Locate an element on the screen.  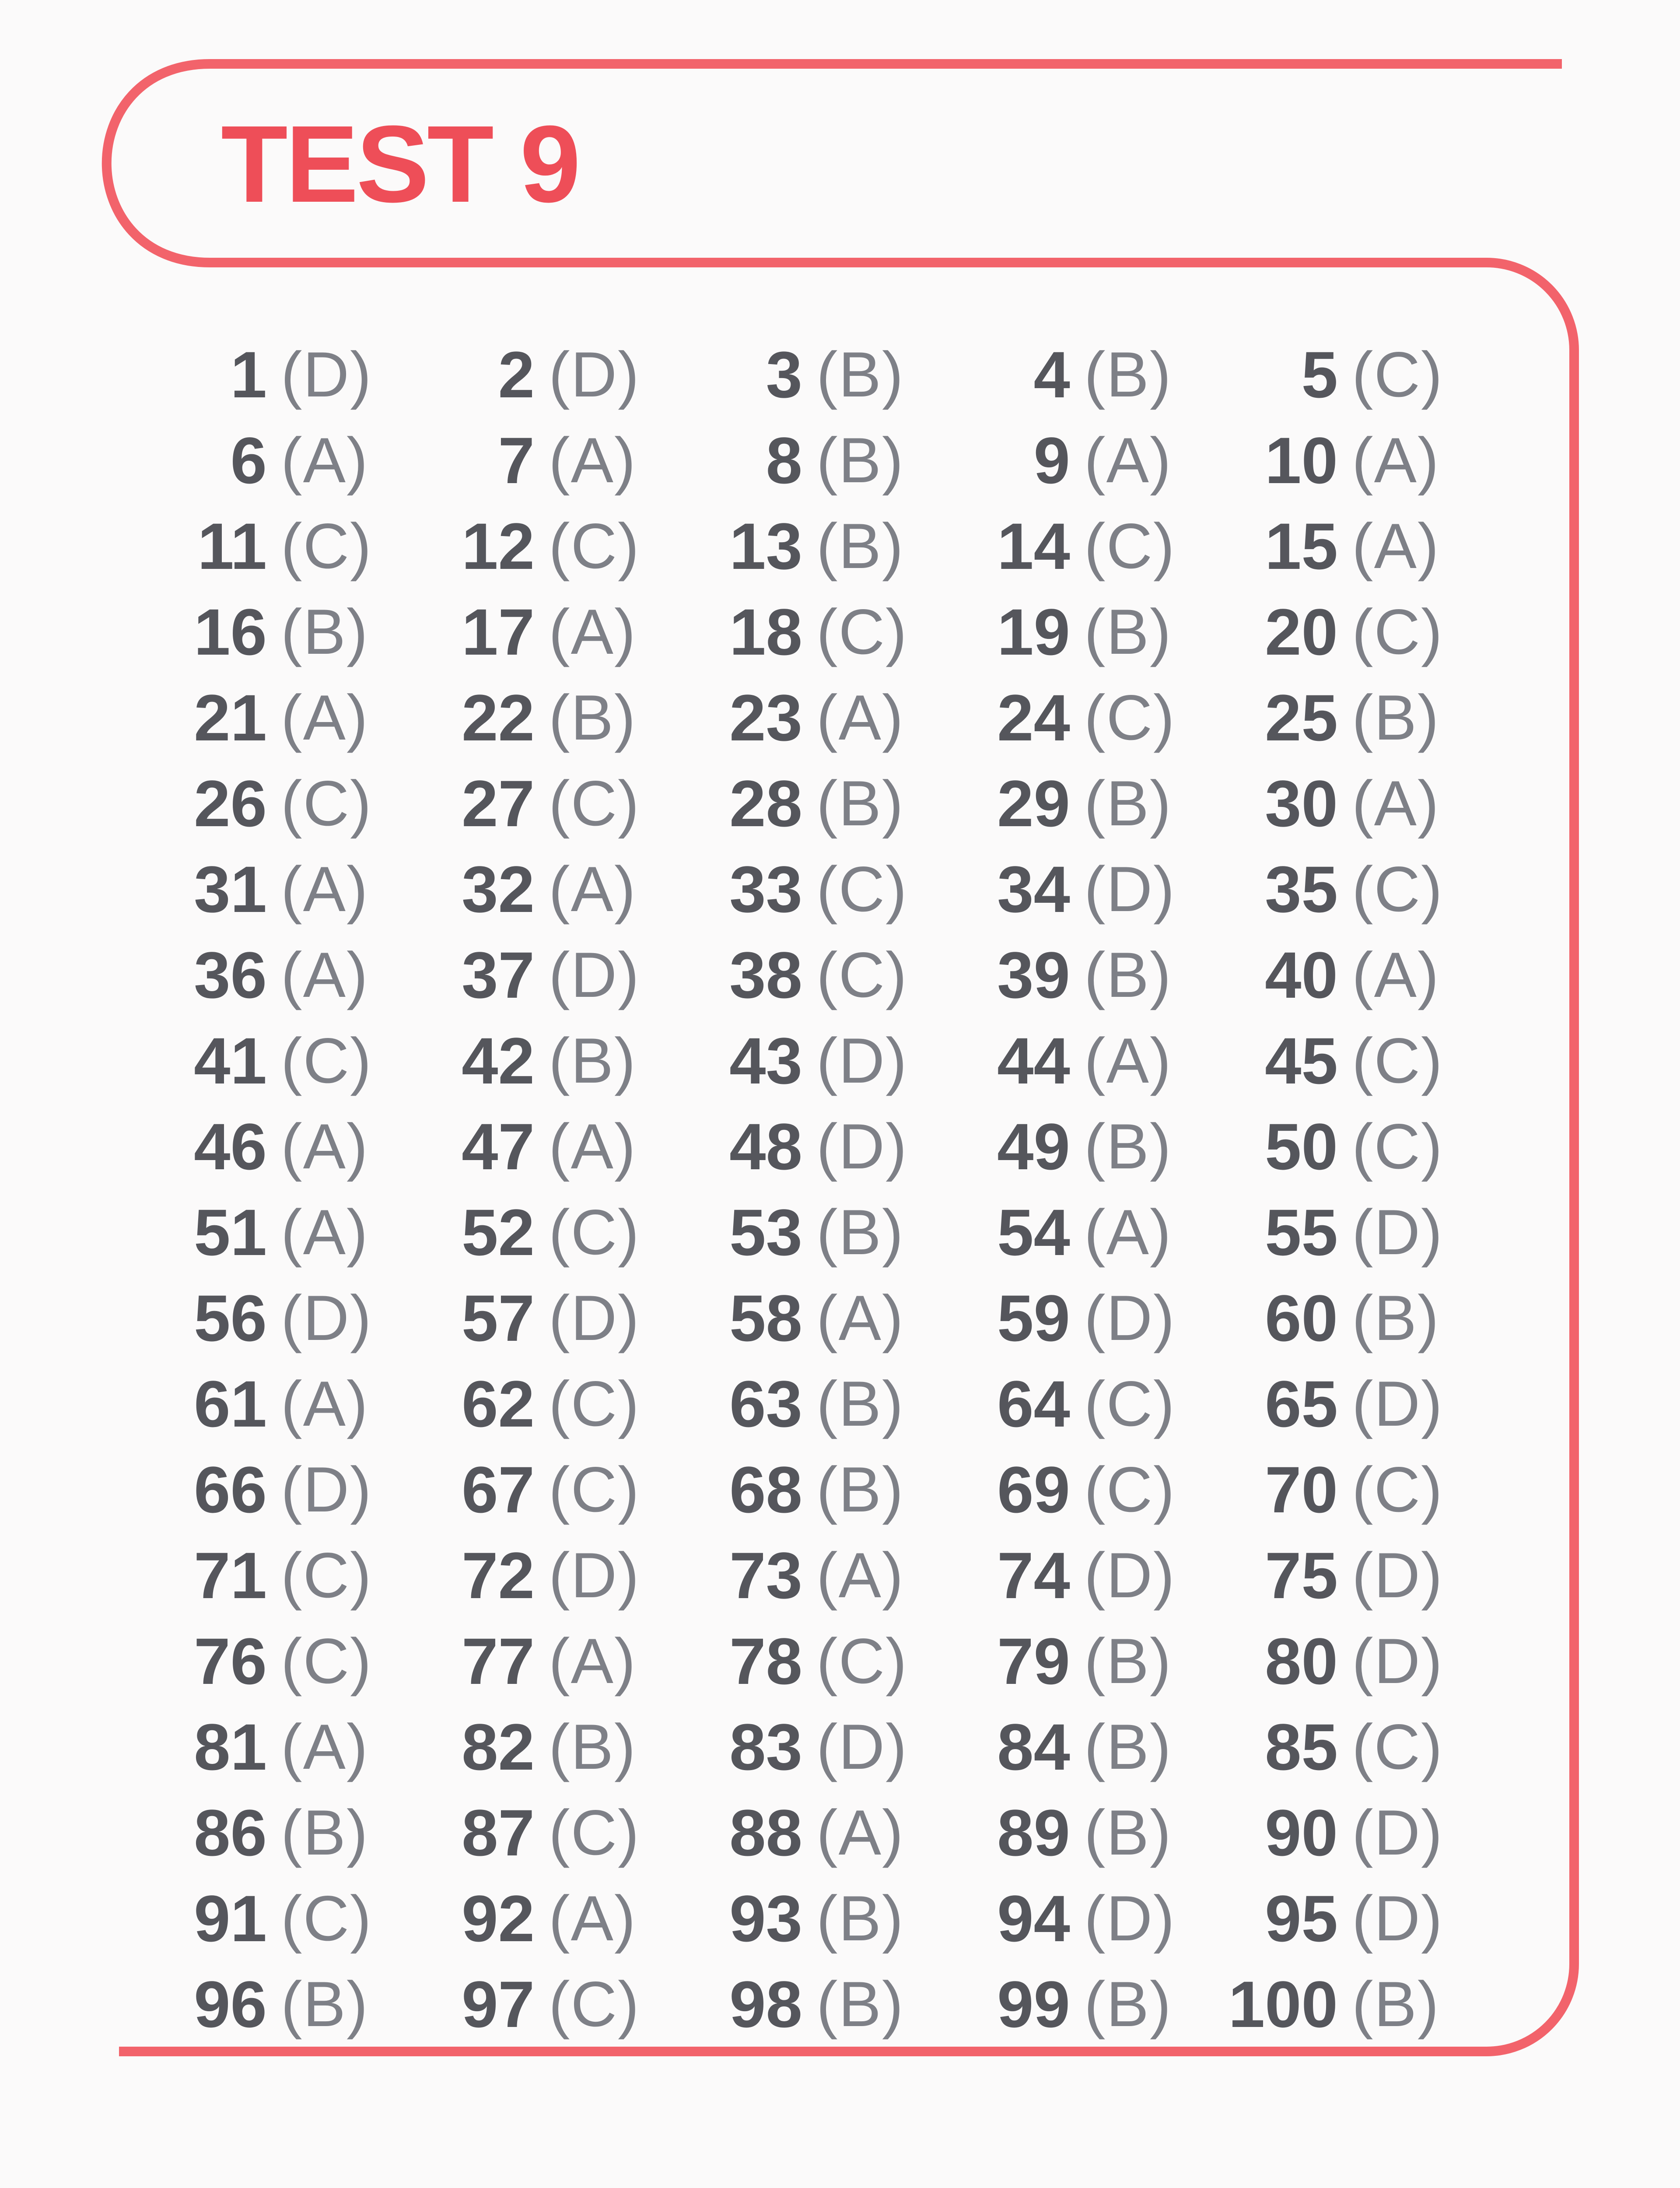
answer-cell: 30 (A) is located at coordinates (1358, 804).